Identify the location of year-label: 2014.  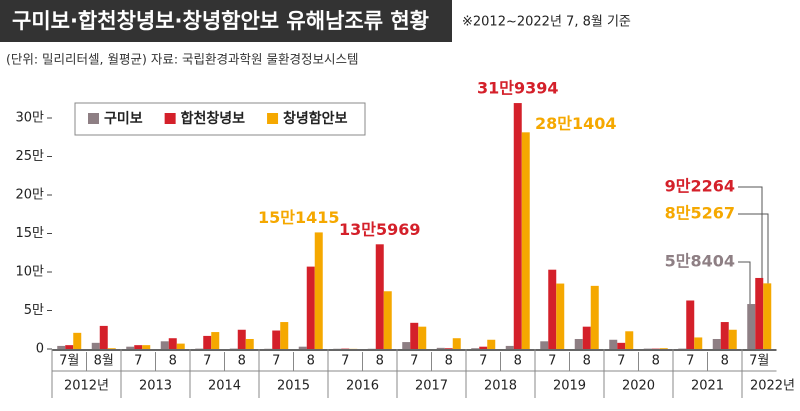
(224, 386).